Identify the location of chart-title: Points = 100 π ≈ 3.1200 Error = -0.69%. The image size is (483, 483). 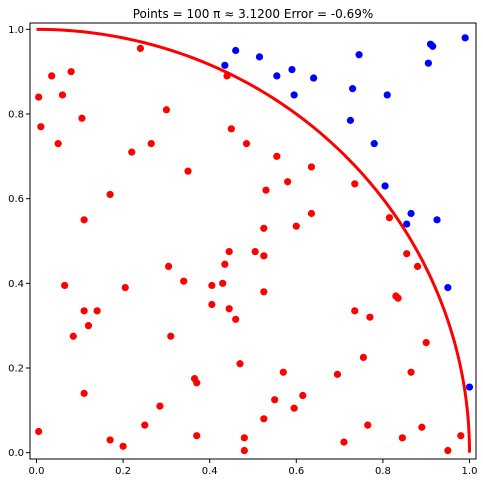
(253, 14).